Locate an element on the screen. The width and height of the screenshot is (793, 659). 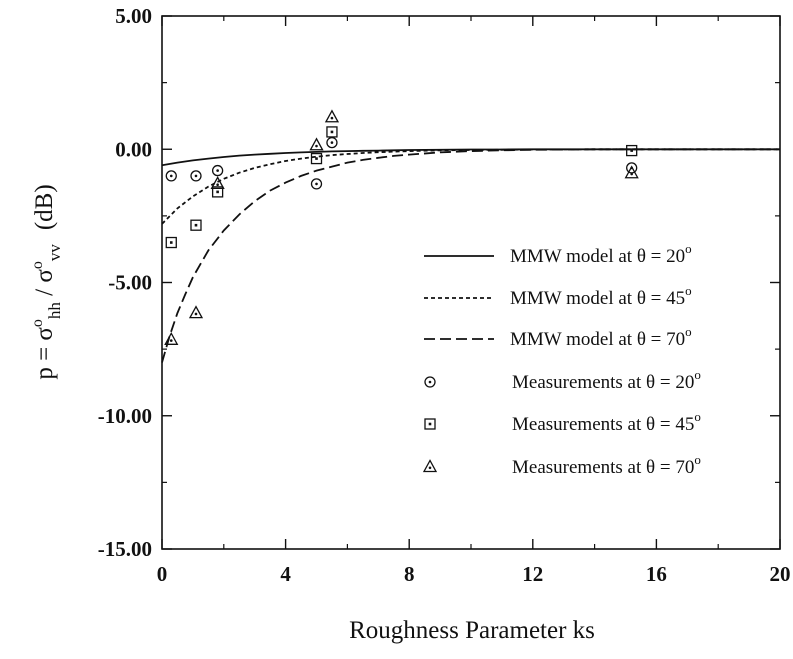
legend-entry: Measurements at θ = 20o is located at coordinates (562, 380).